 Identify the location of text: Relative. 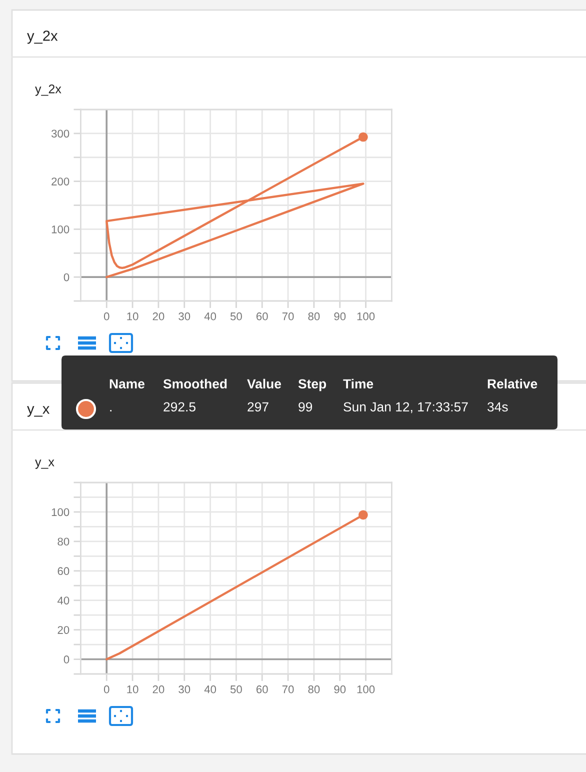
(513, 383).